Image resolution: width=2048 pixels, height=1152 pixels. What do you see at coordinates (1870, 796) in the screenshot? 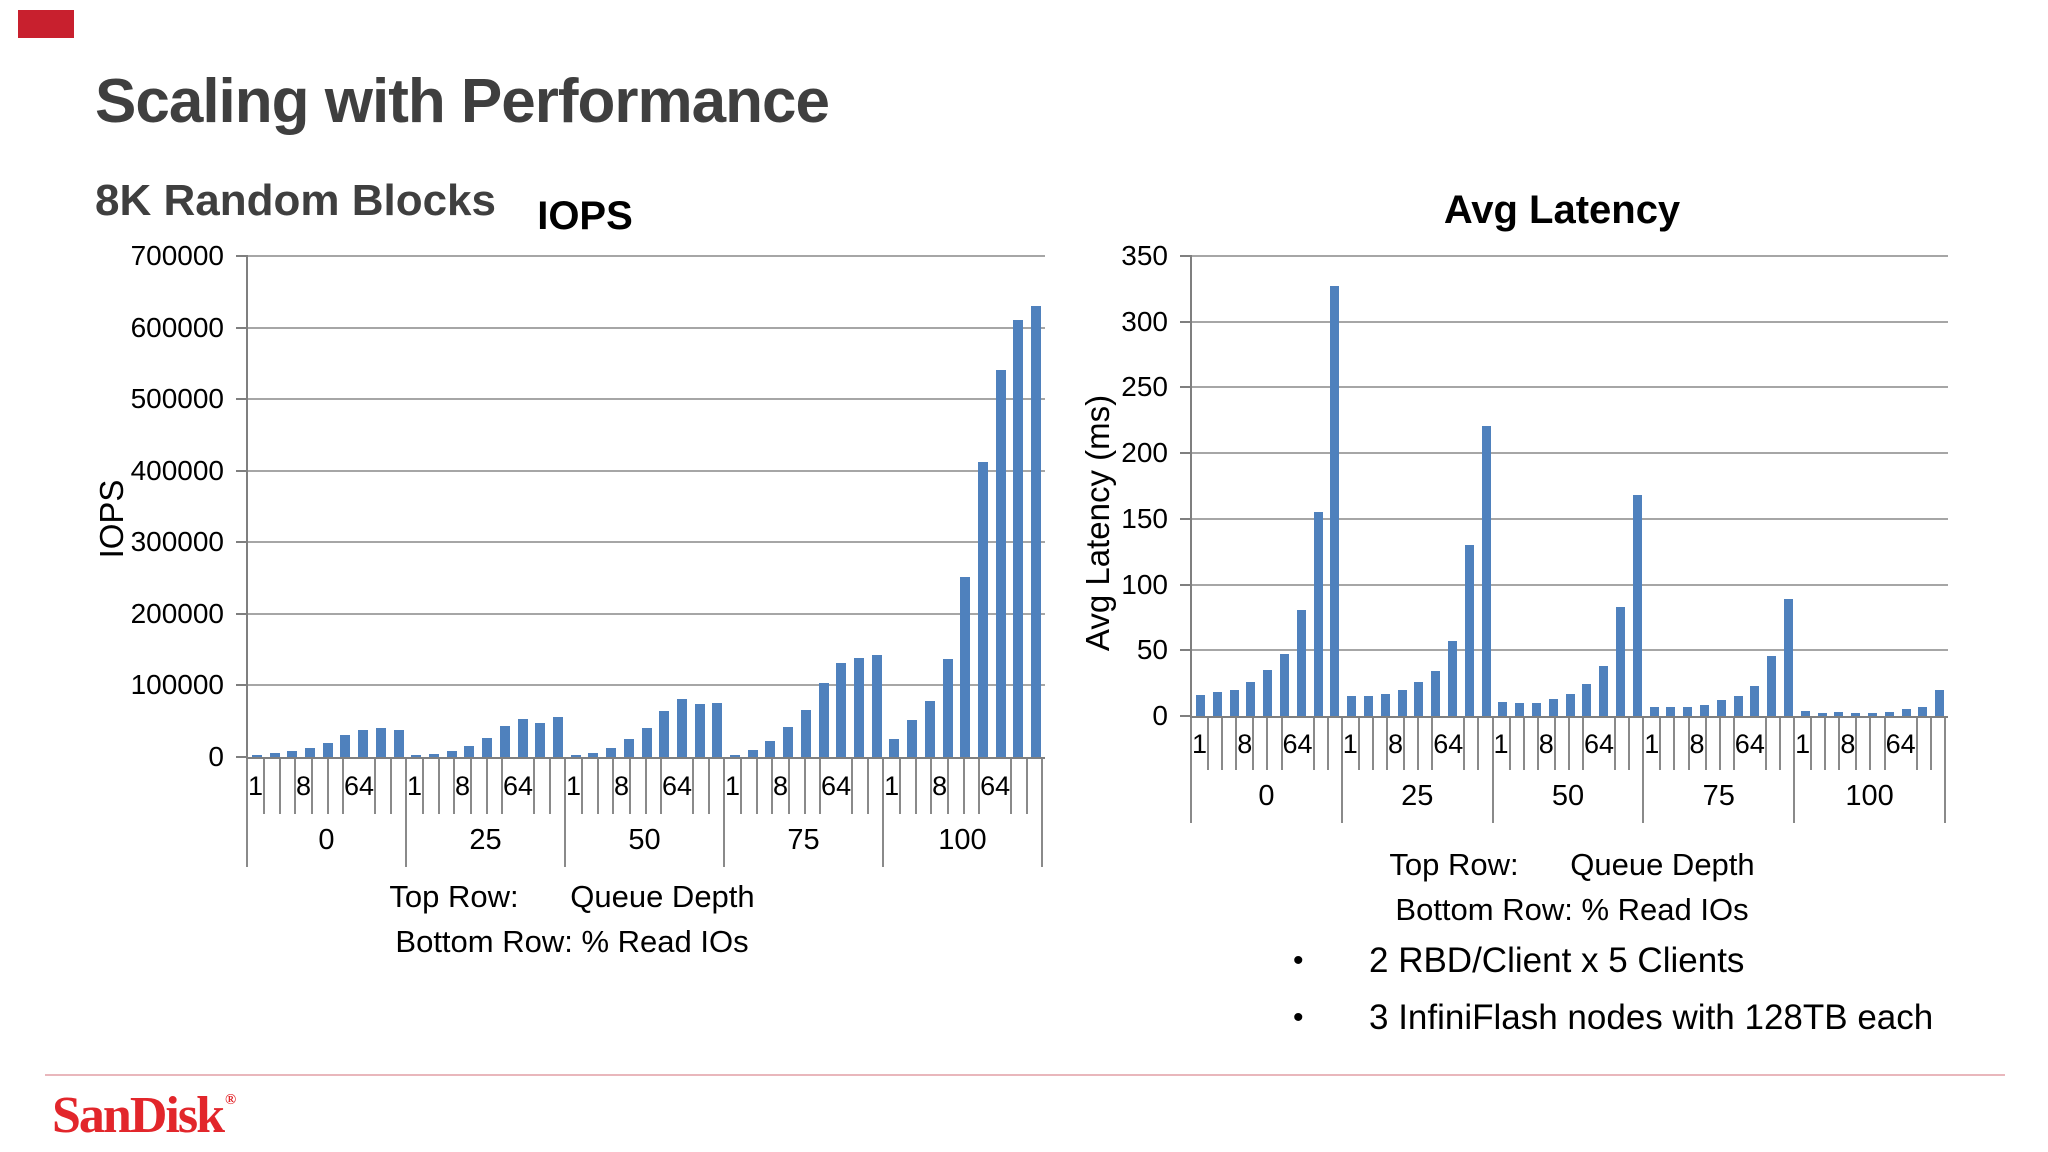
I see `read-percent-cell: 100` at bounding box center [1870, 796].